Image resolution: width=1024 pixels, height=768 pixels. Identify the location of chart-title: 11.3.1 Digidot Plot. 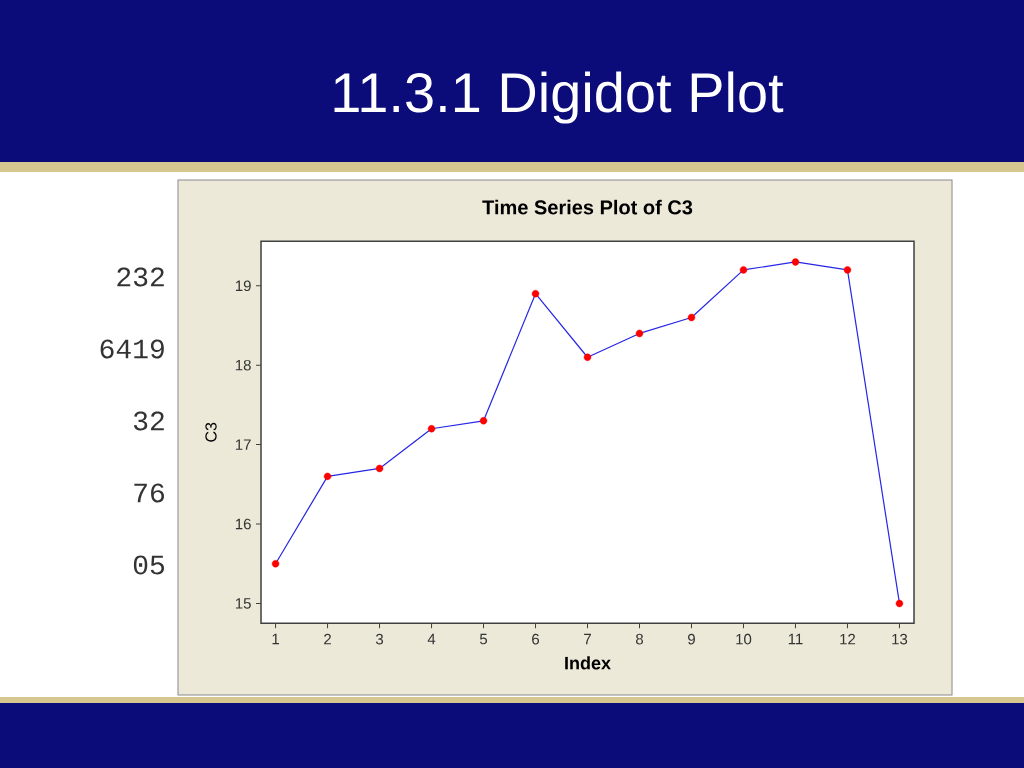
(559, 97).